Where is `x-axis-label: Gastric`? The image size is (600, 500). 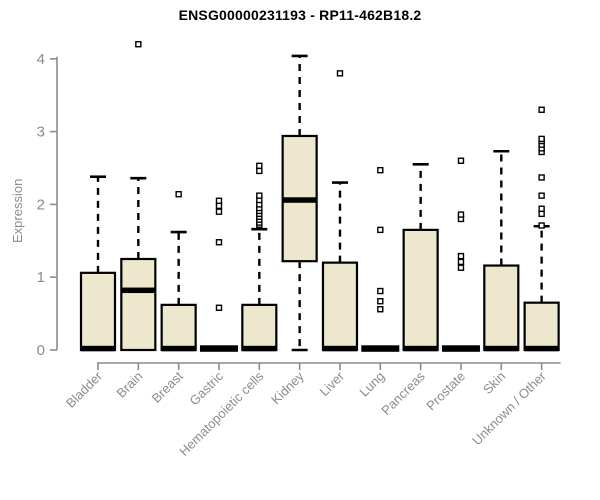 x-axis-label: Gastric is located at coordinates (206, 388).